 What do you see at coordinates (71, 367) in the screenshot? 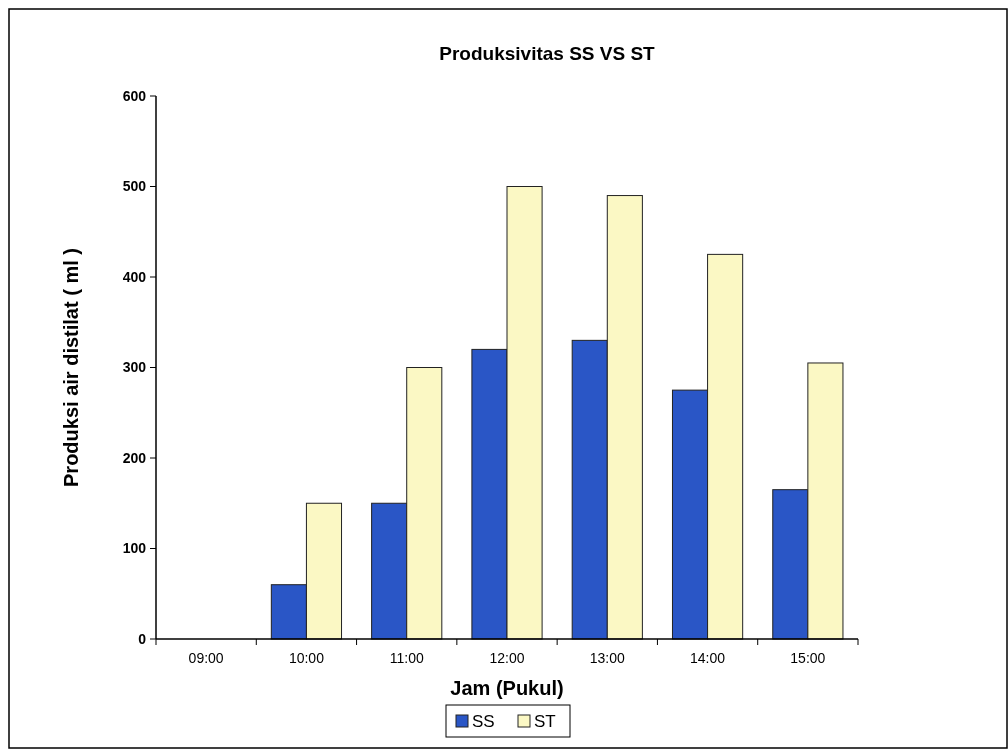
I see `y-axis-title: Produksi air distilat ( ml )` at bounding box center [71, 367].